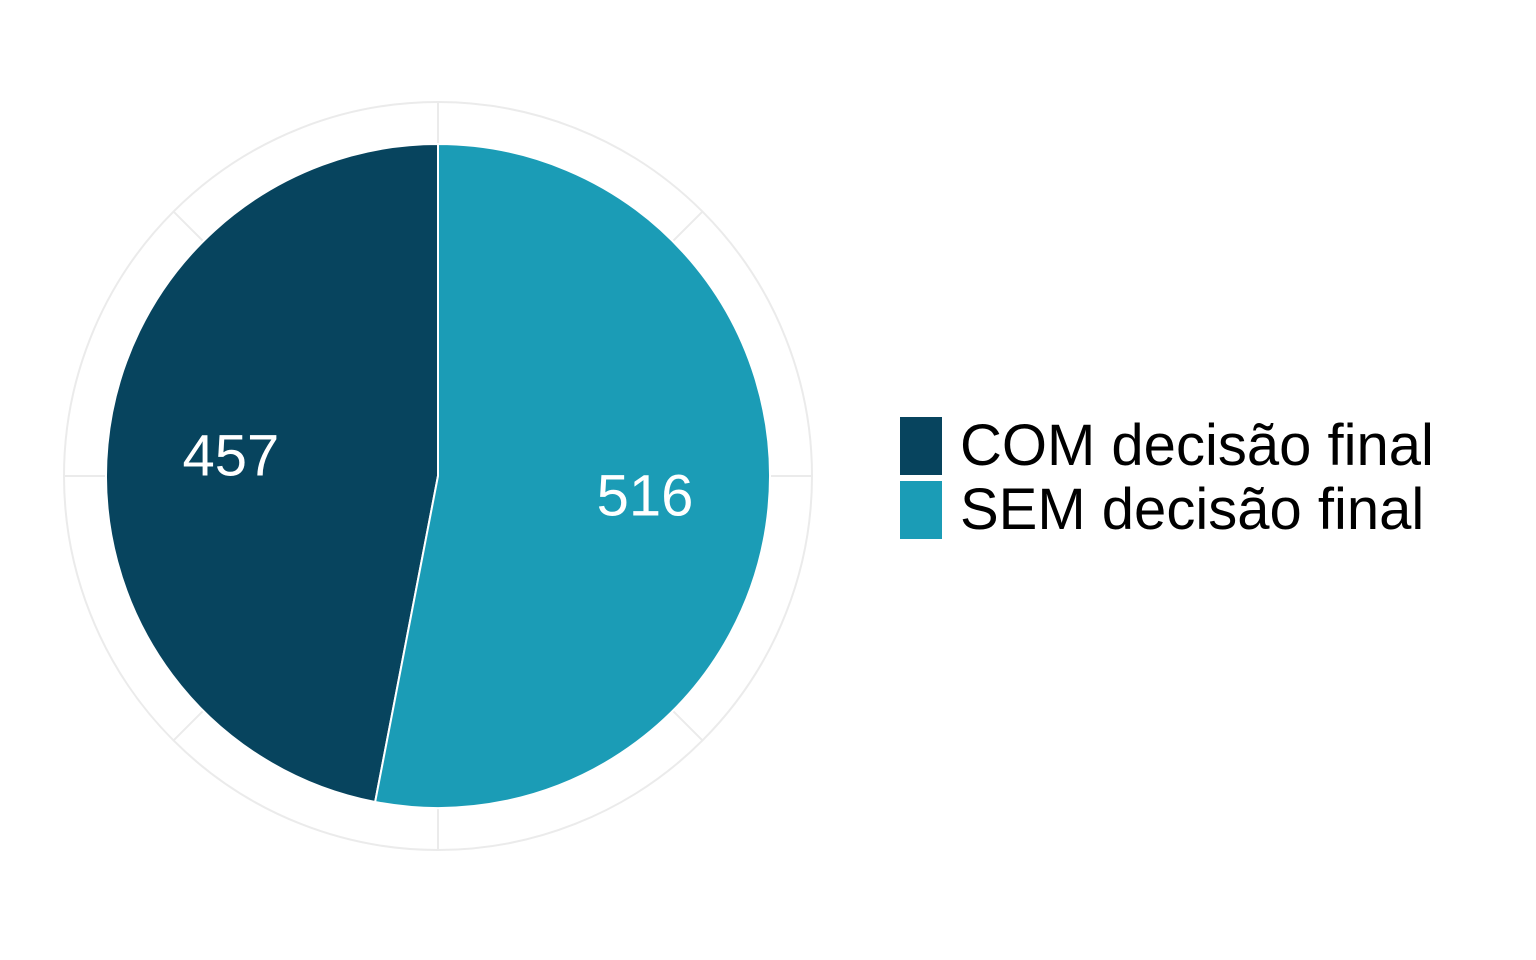 The image size is (1536, 960). What do you see at coordinates (231, 456) in the screenshot?
I see `data-label-com-decisao-final: 457` at bounding box center [231, 456].